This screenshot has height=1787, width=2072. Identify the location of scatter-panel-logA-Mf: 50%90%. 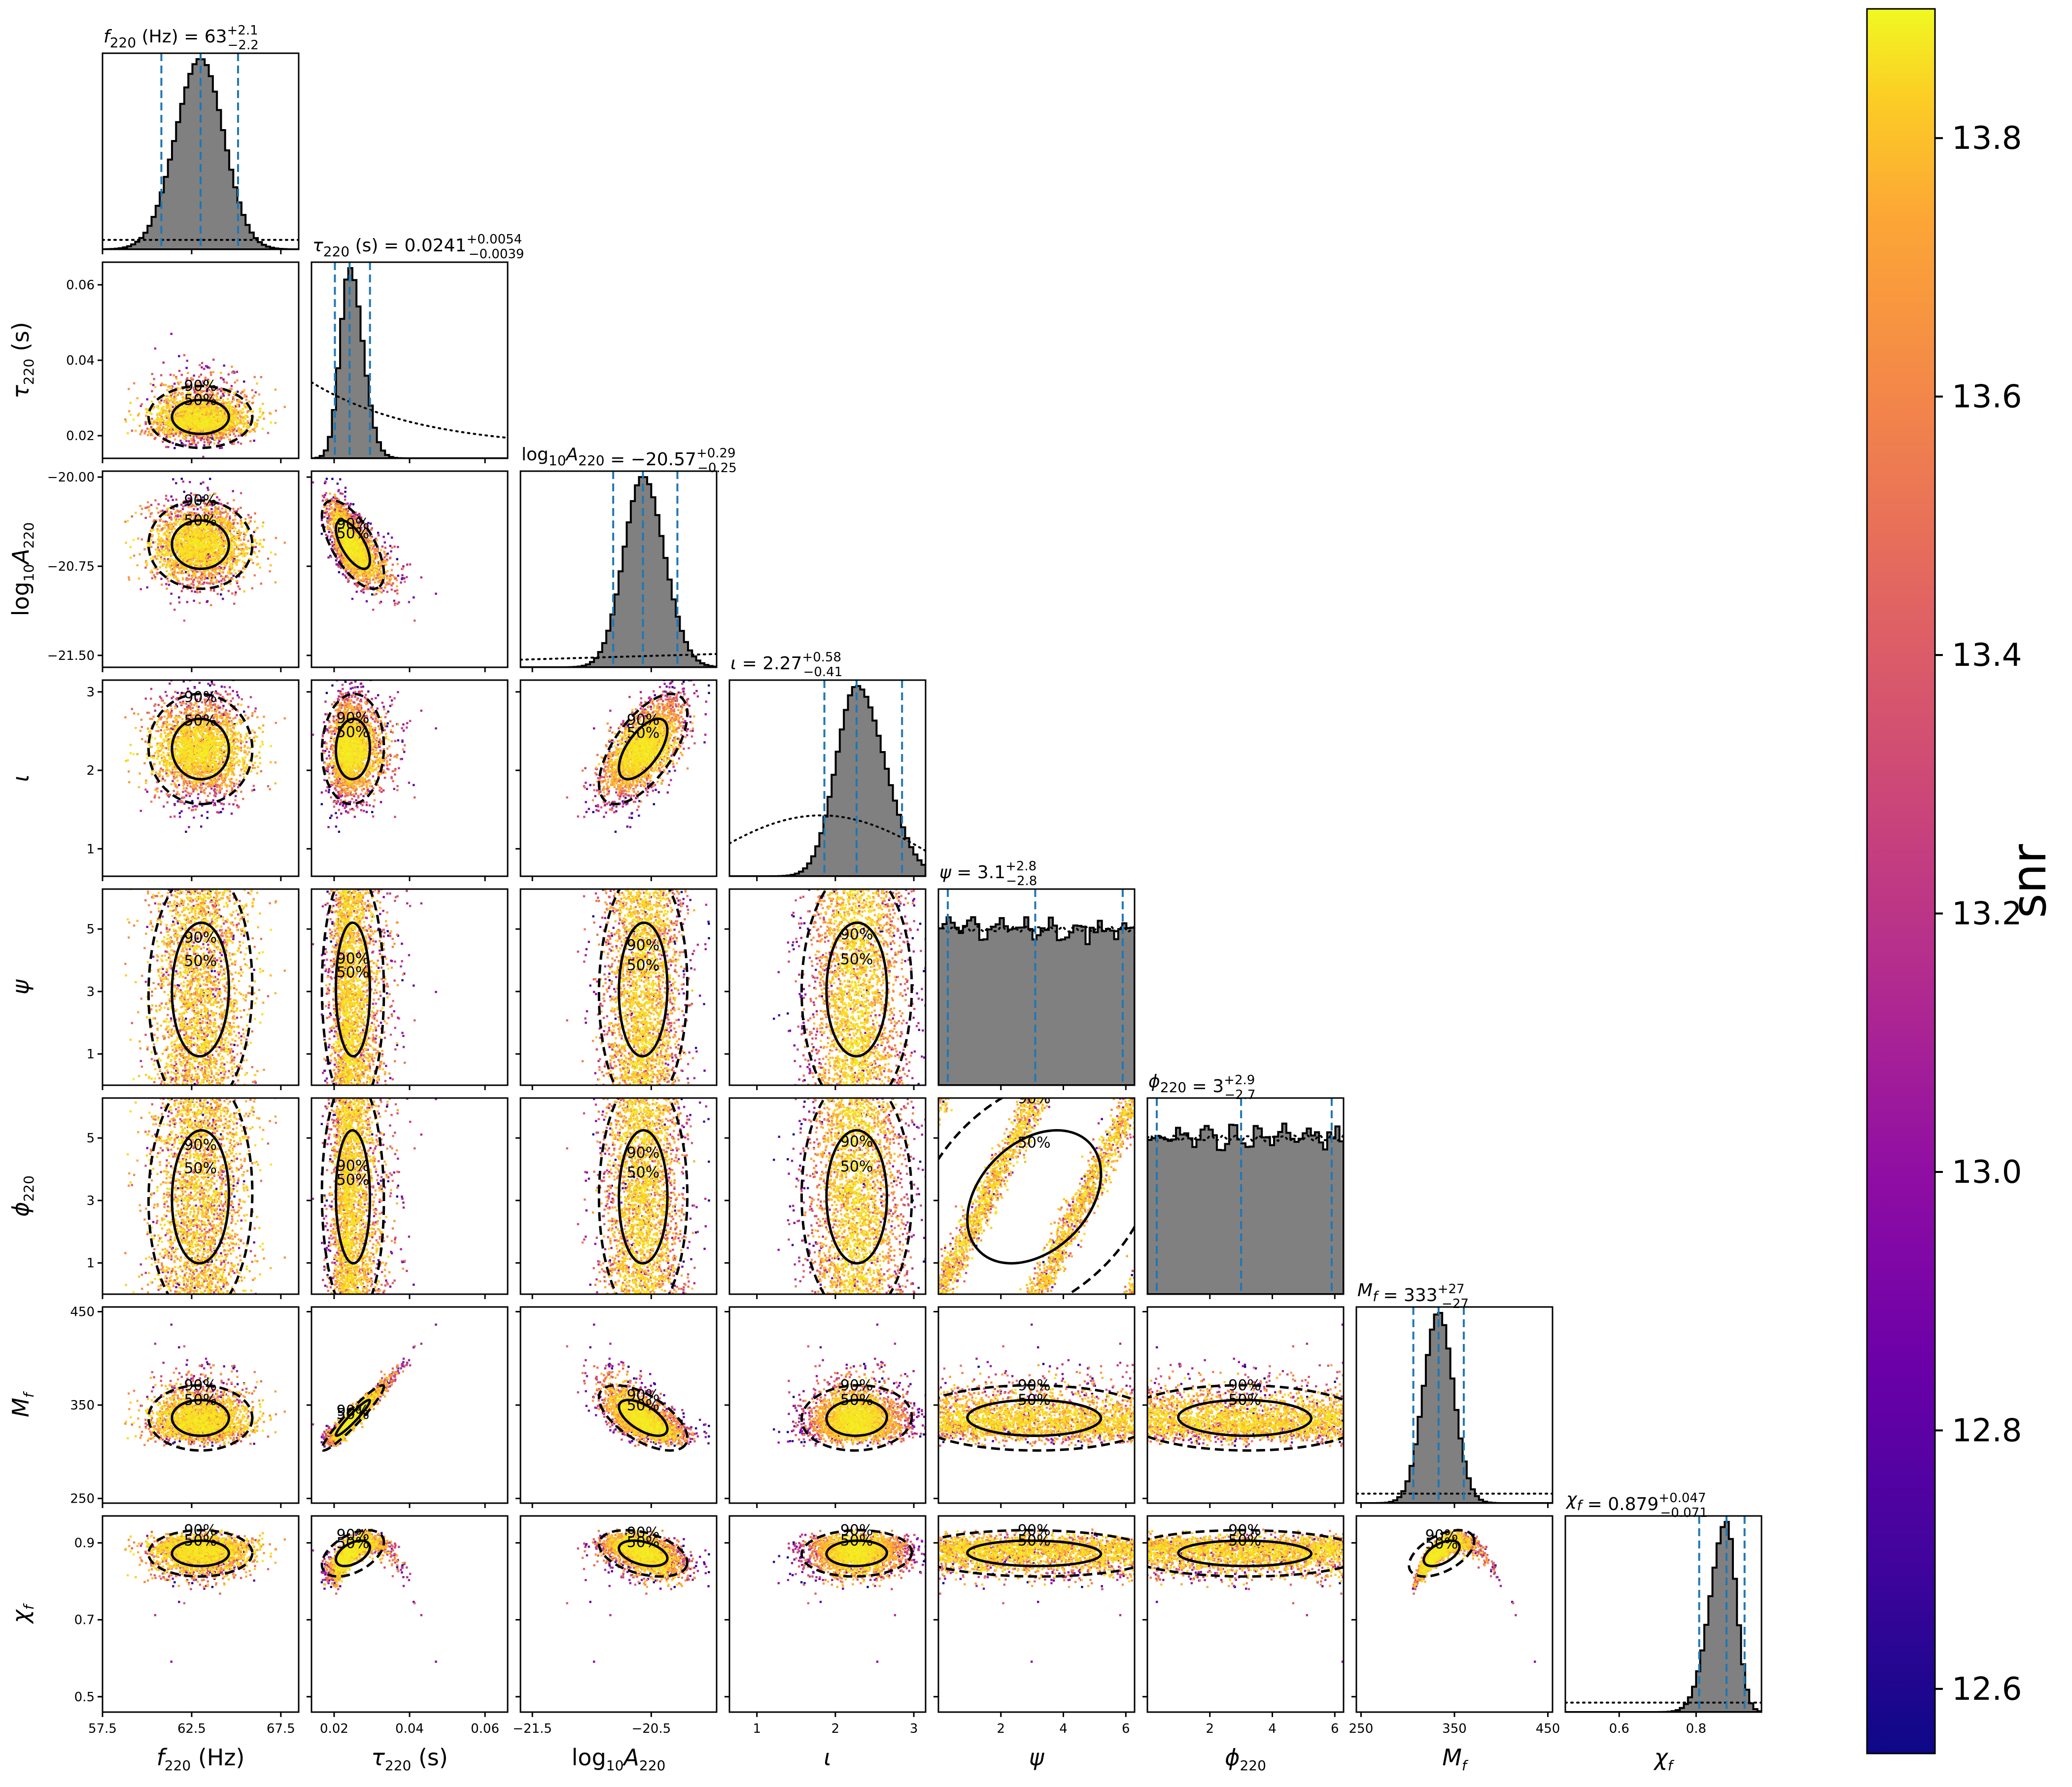
(617, 1407).